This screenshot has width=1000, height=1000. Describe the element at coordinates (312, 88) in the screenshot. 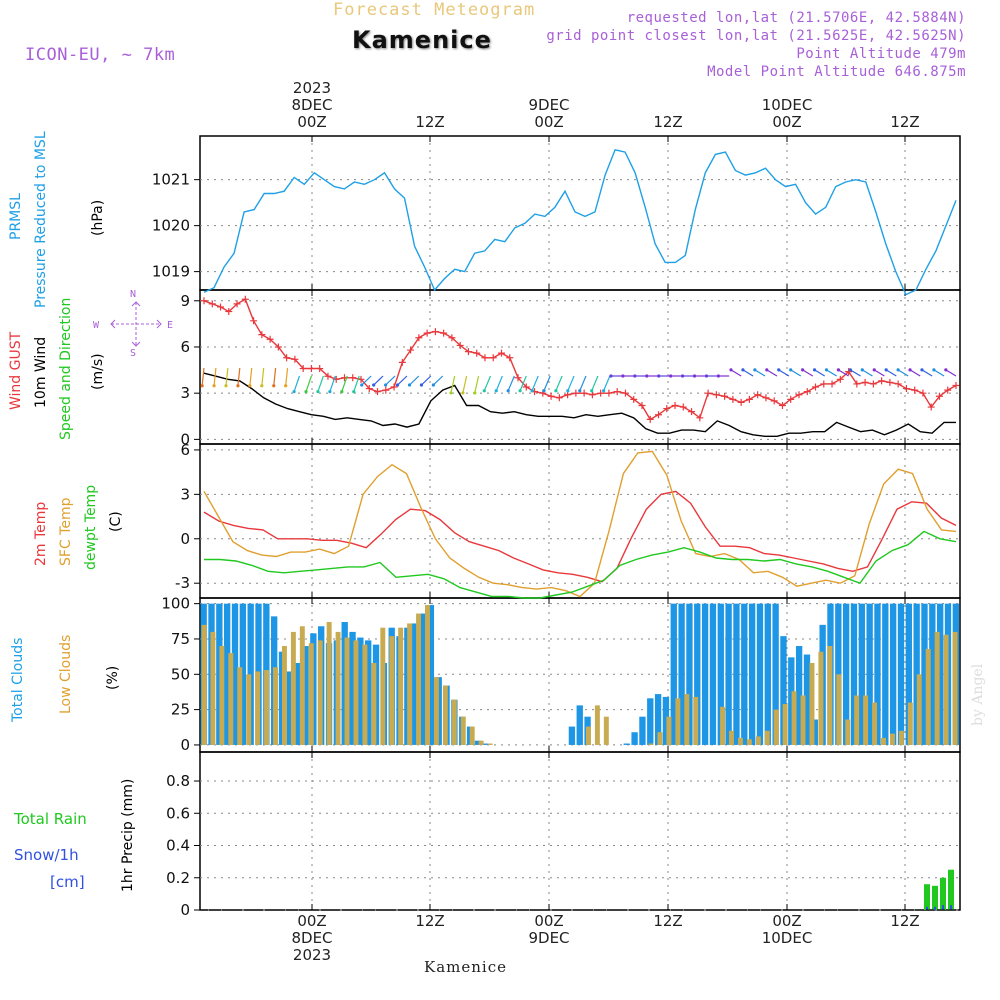

I see `time-top-label-0-0: 2023` at that location.